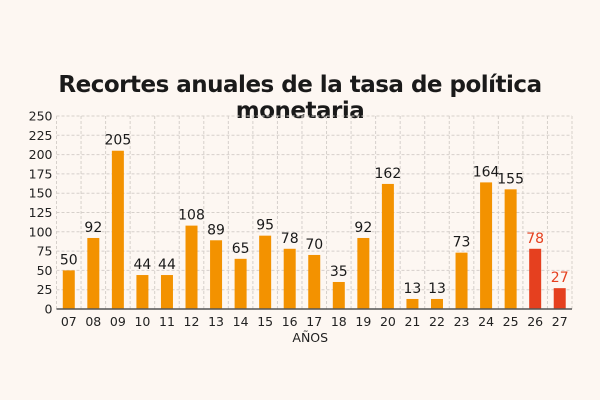 This screenshot has height=400, width=600. What do you see at coordinates (535, 239) in the screenshot?
I see `data-label-26: 78` at bounding box center [535, 239].